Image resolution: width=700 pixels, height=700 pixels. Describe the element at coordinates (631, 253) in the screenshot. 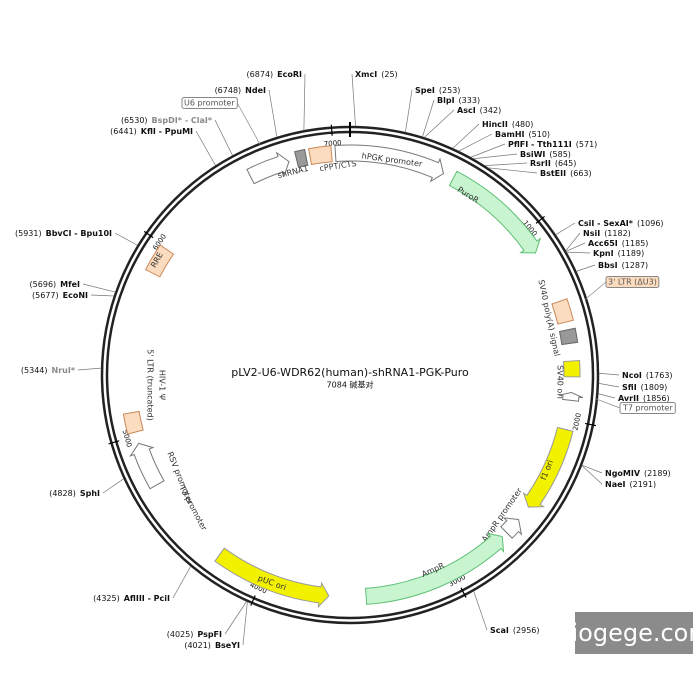

I see `site-position: (1189)` at that location.